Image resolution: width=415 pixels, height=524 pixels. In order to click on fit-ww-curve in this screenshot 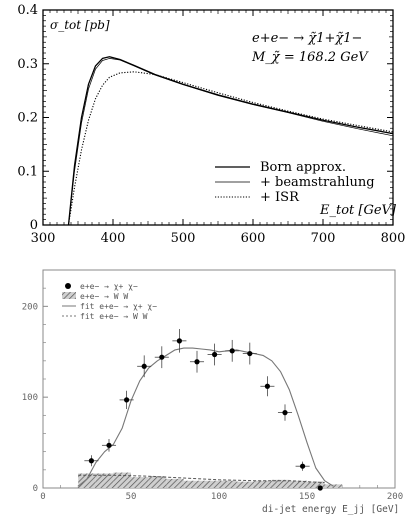, I will do `click(201, 479)`.